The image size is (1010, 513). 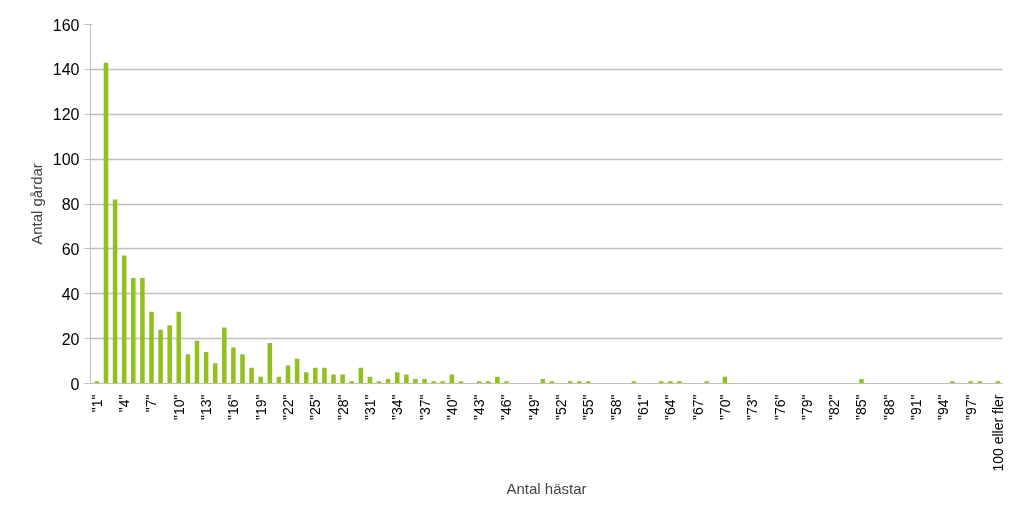 What do you see at coordinates (997, 433) in the screenshot?
I see `x-tick-label: 100 eller fler` at bounding box center [997, 433].